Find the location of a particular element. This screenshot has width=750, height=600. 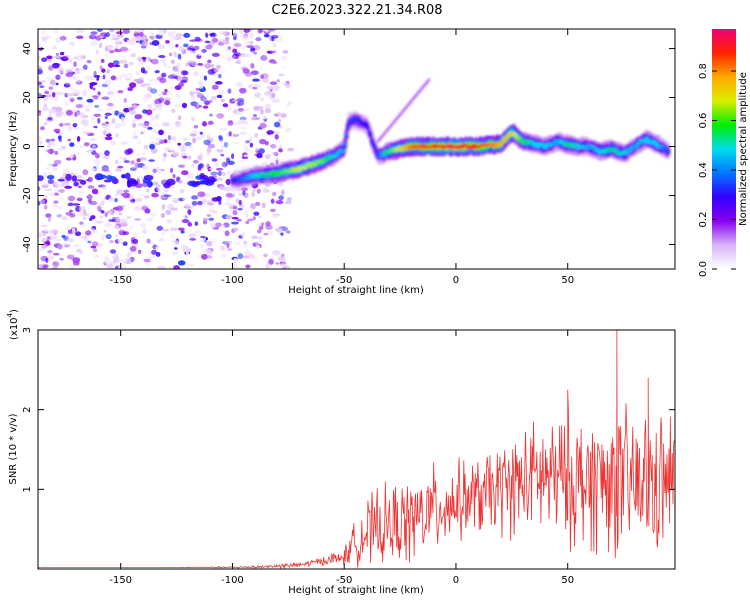

snr-x-tick-label: -50 is located at coordinates (344, 580).